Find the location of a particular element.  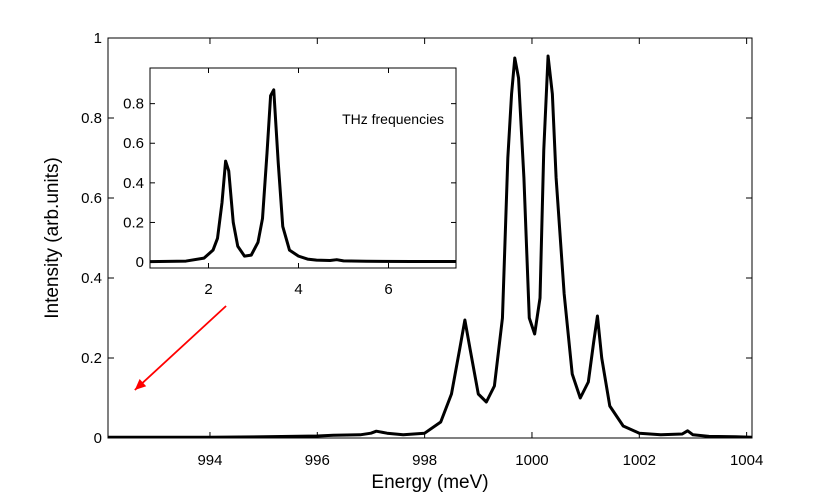

inset-background is located at coordinates (303, 168).